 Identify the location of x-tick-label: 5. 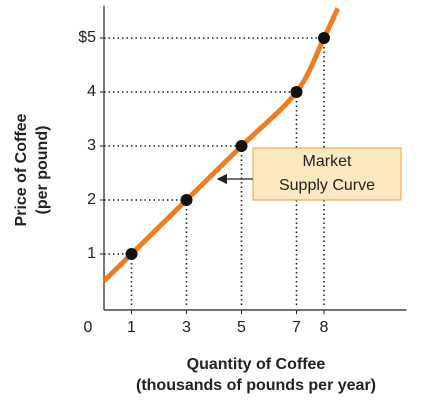
(241, 327).